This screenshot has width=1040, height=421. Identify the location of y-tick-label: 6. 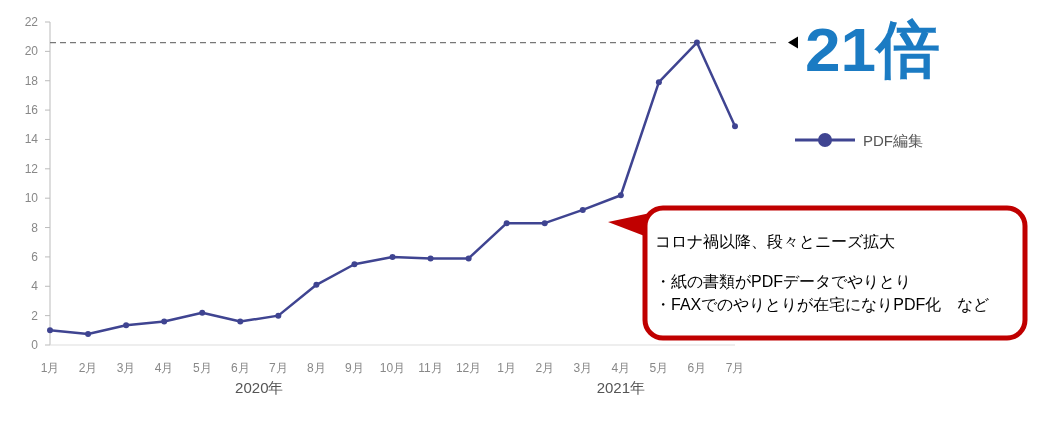
(35, 256).